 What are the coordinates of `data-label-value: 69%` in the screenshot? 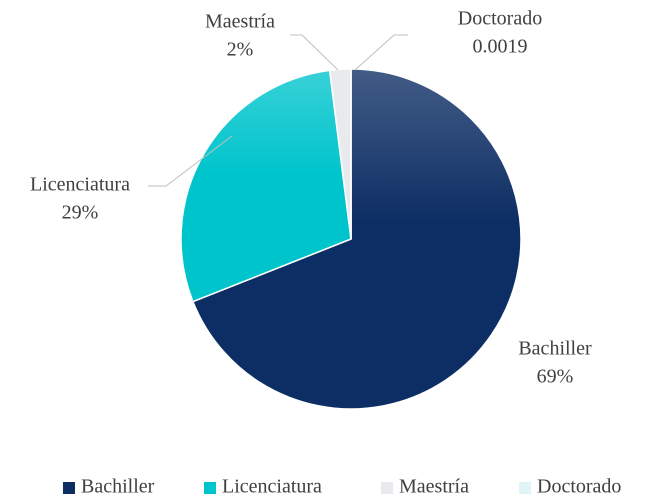 It's located at (555, 377).